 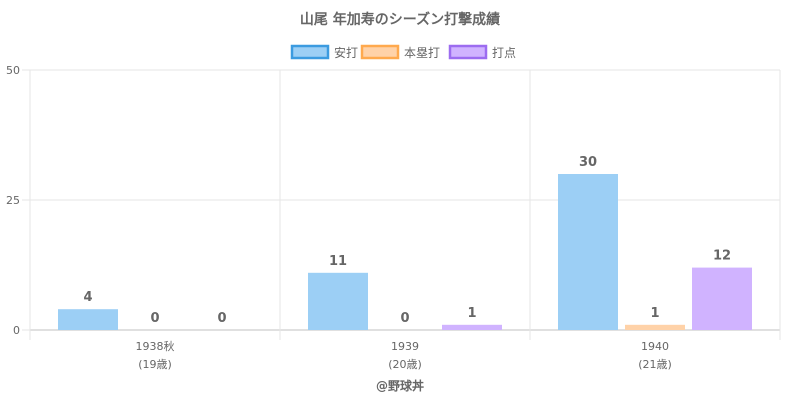 I want to click on legend-item: 本塁打, so click(x=400, y=52).